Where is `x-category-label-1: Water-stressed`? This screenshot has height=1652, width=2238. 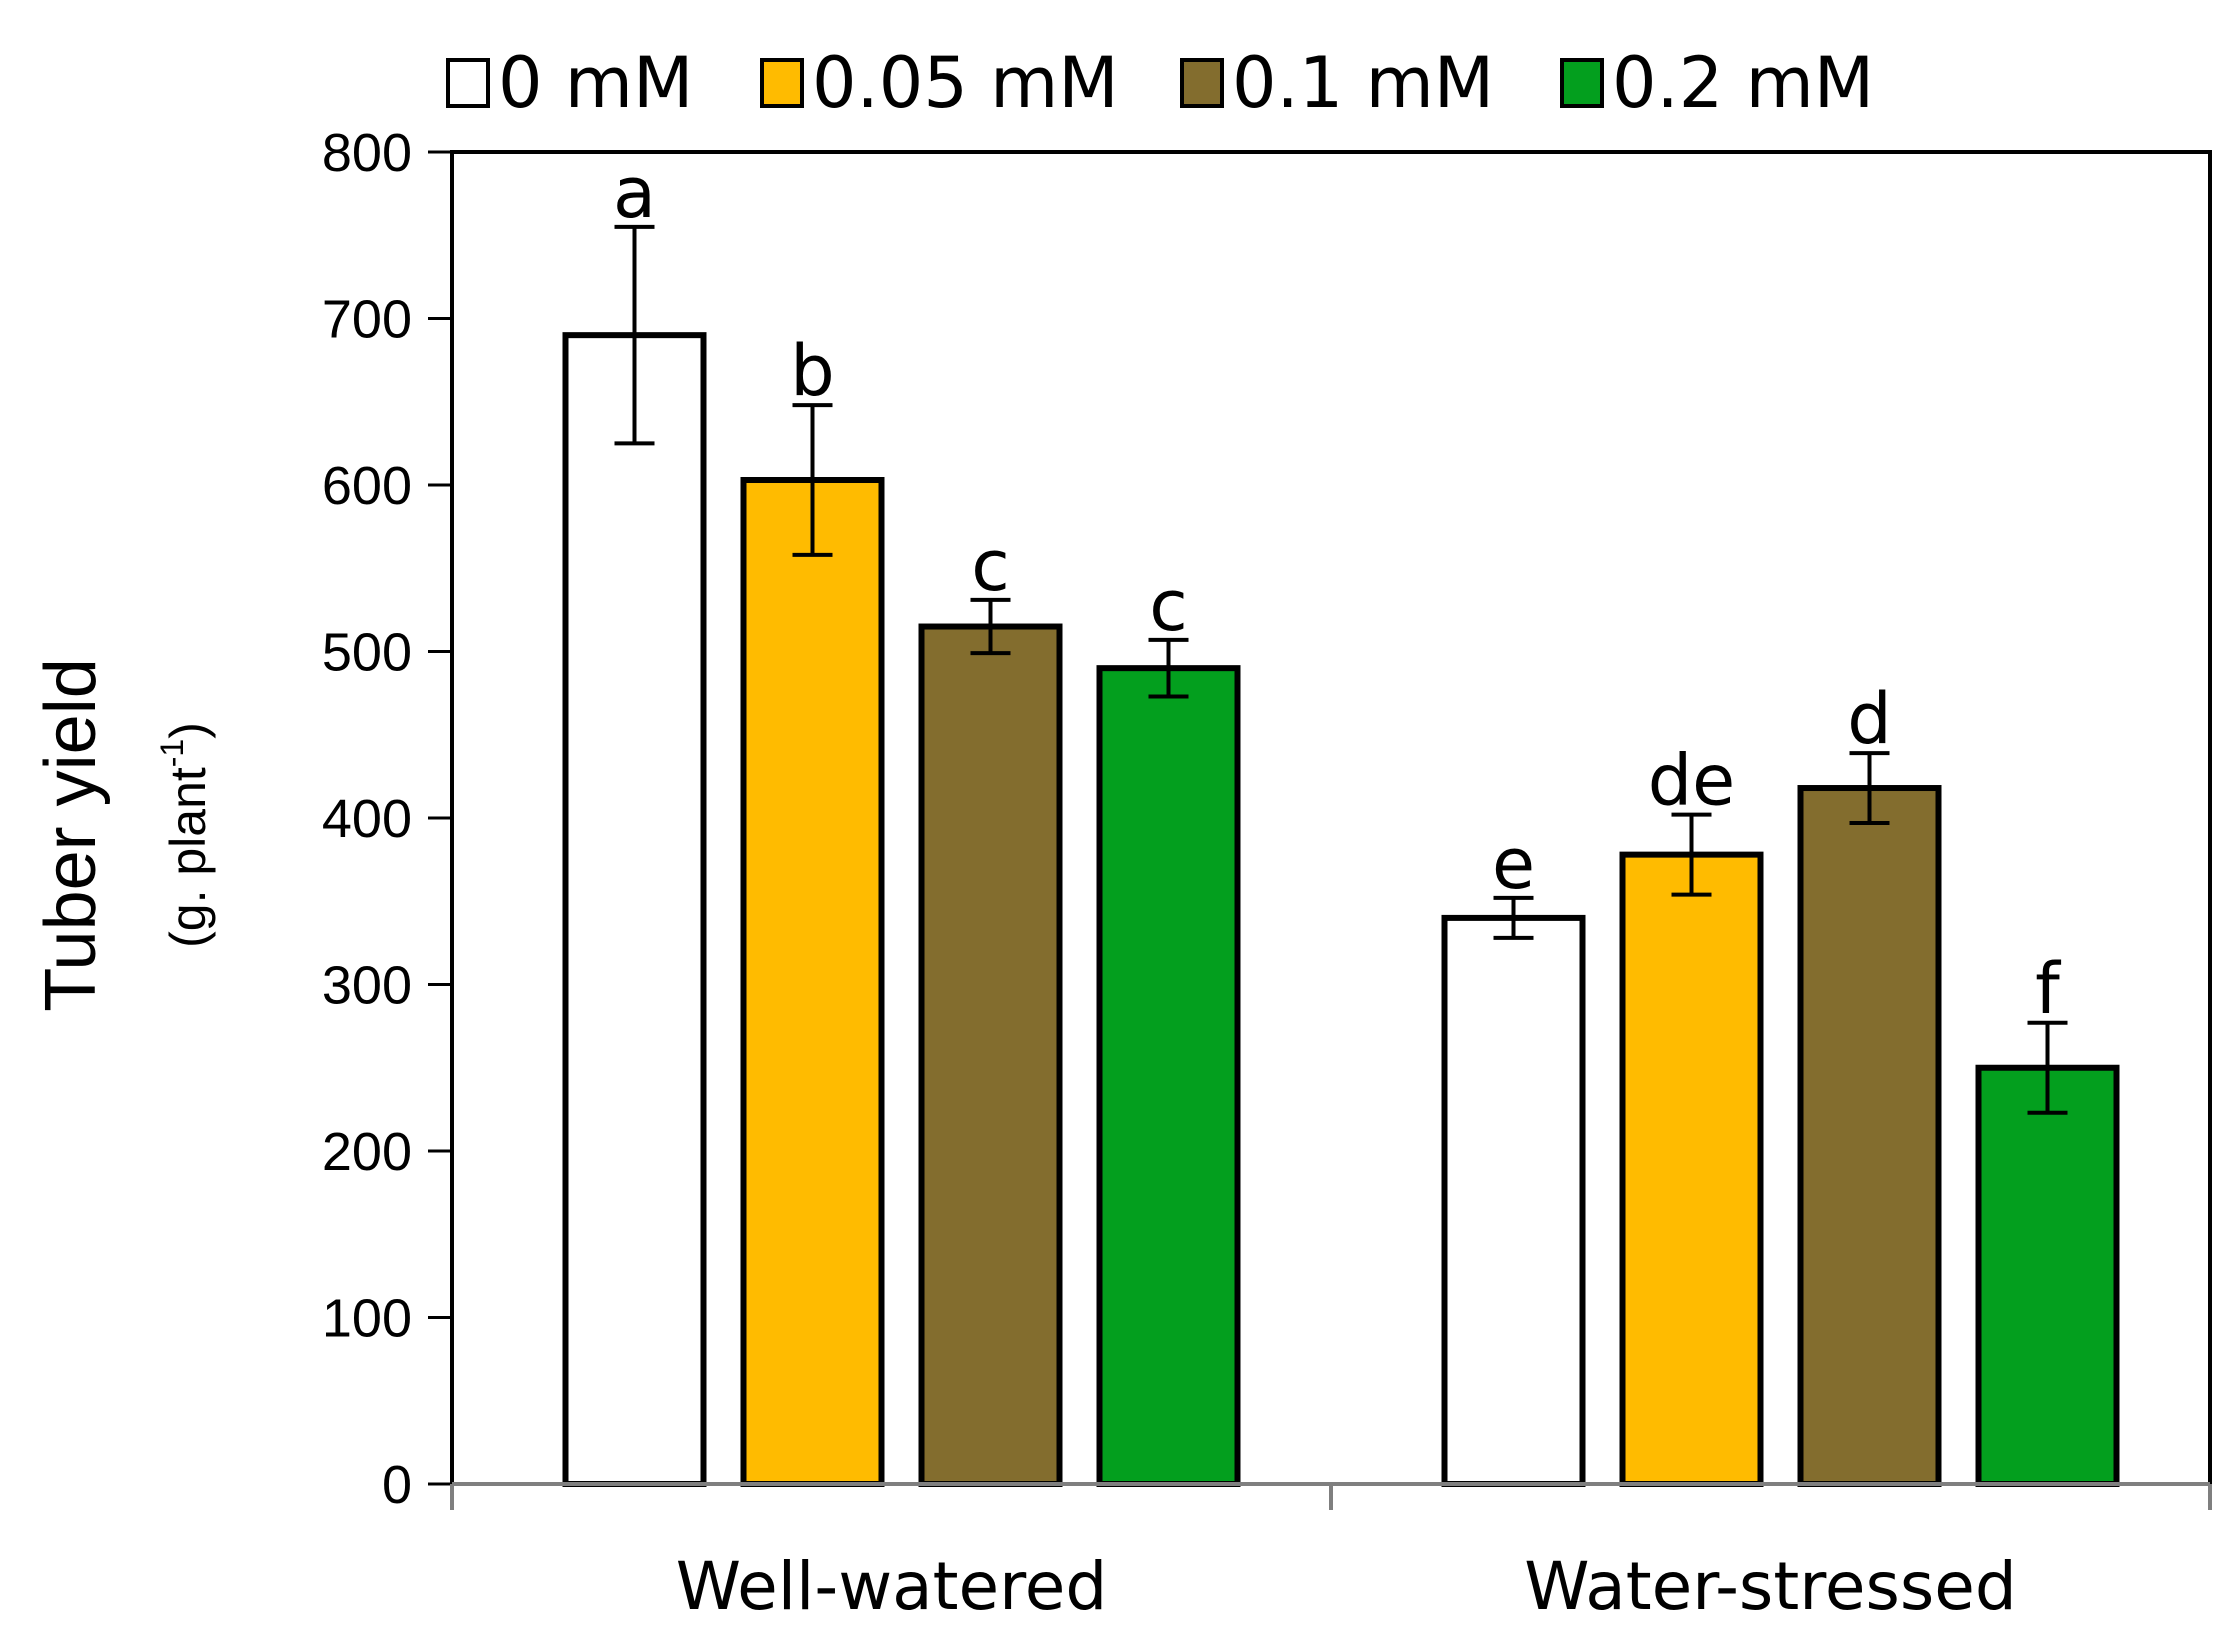 x-category-label-1: Water-stressed is located at coordinates (1770, 1586).